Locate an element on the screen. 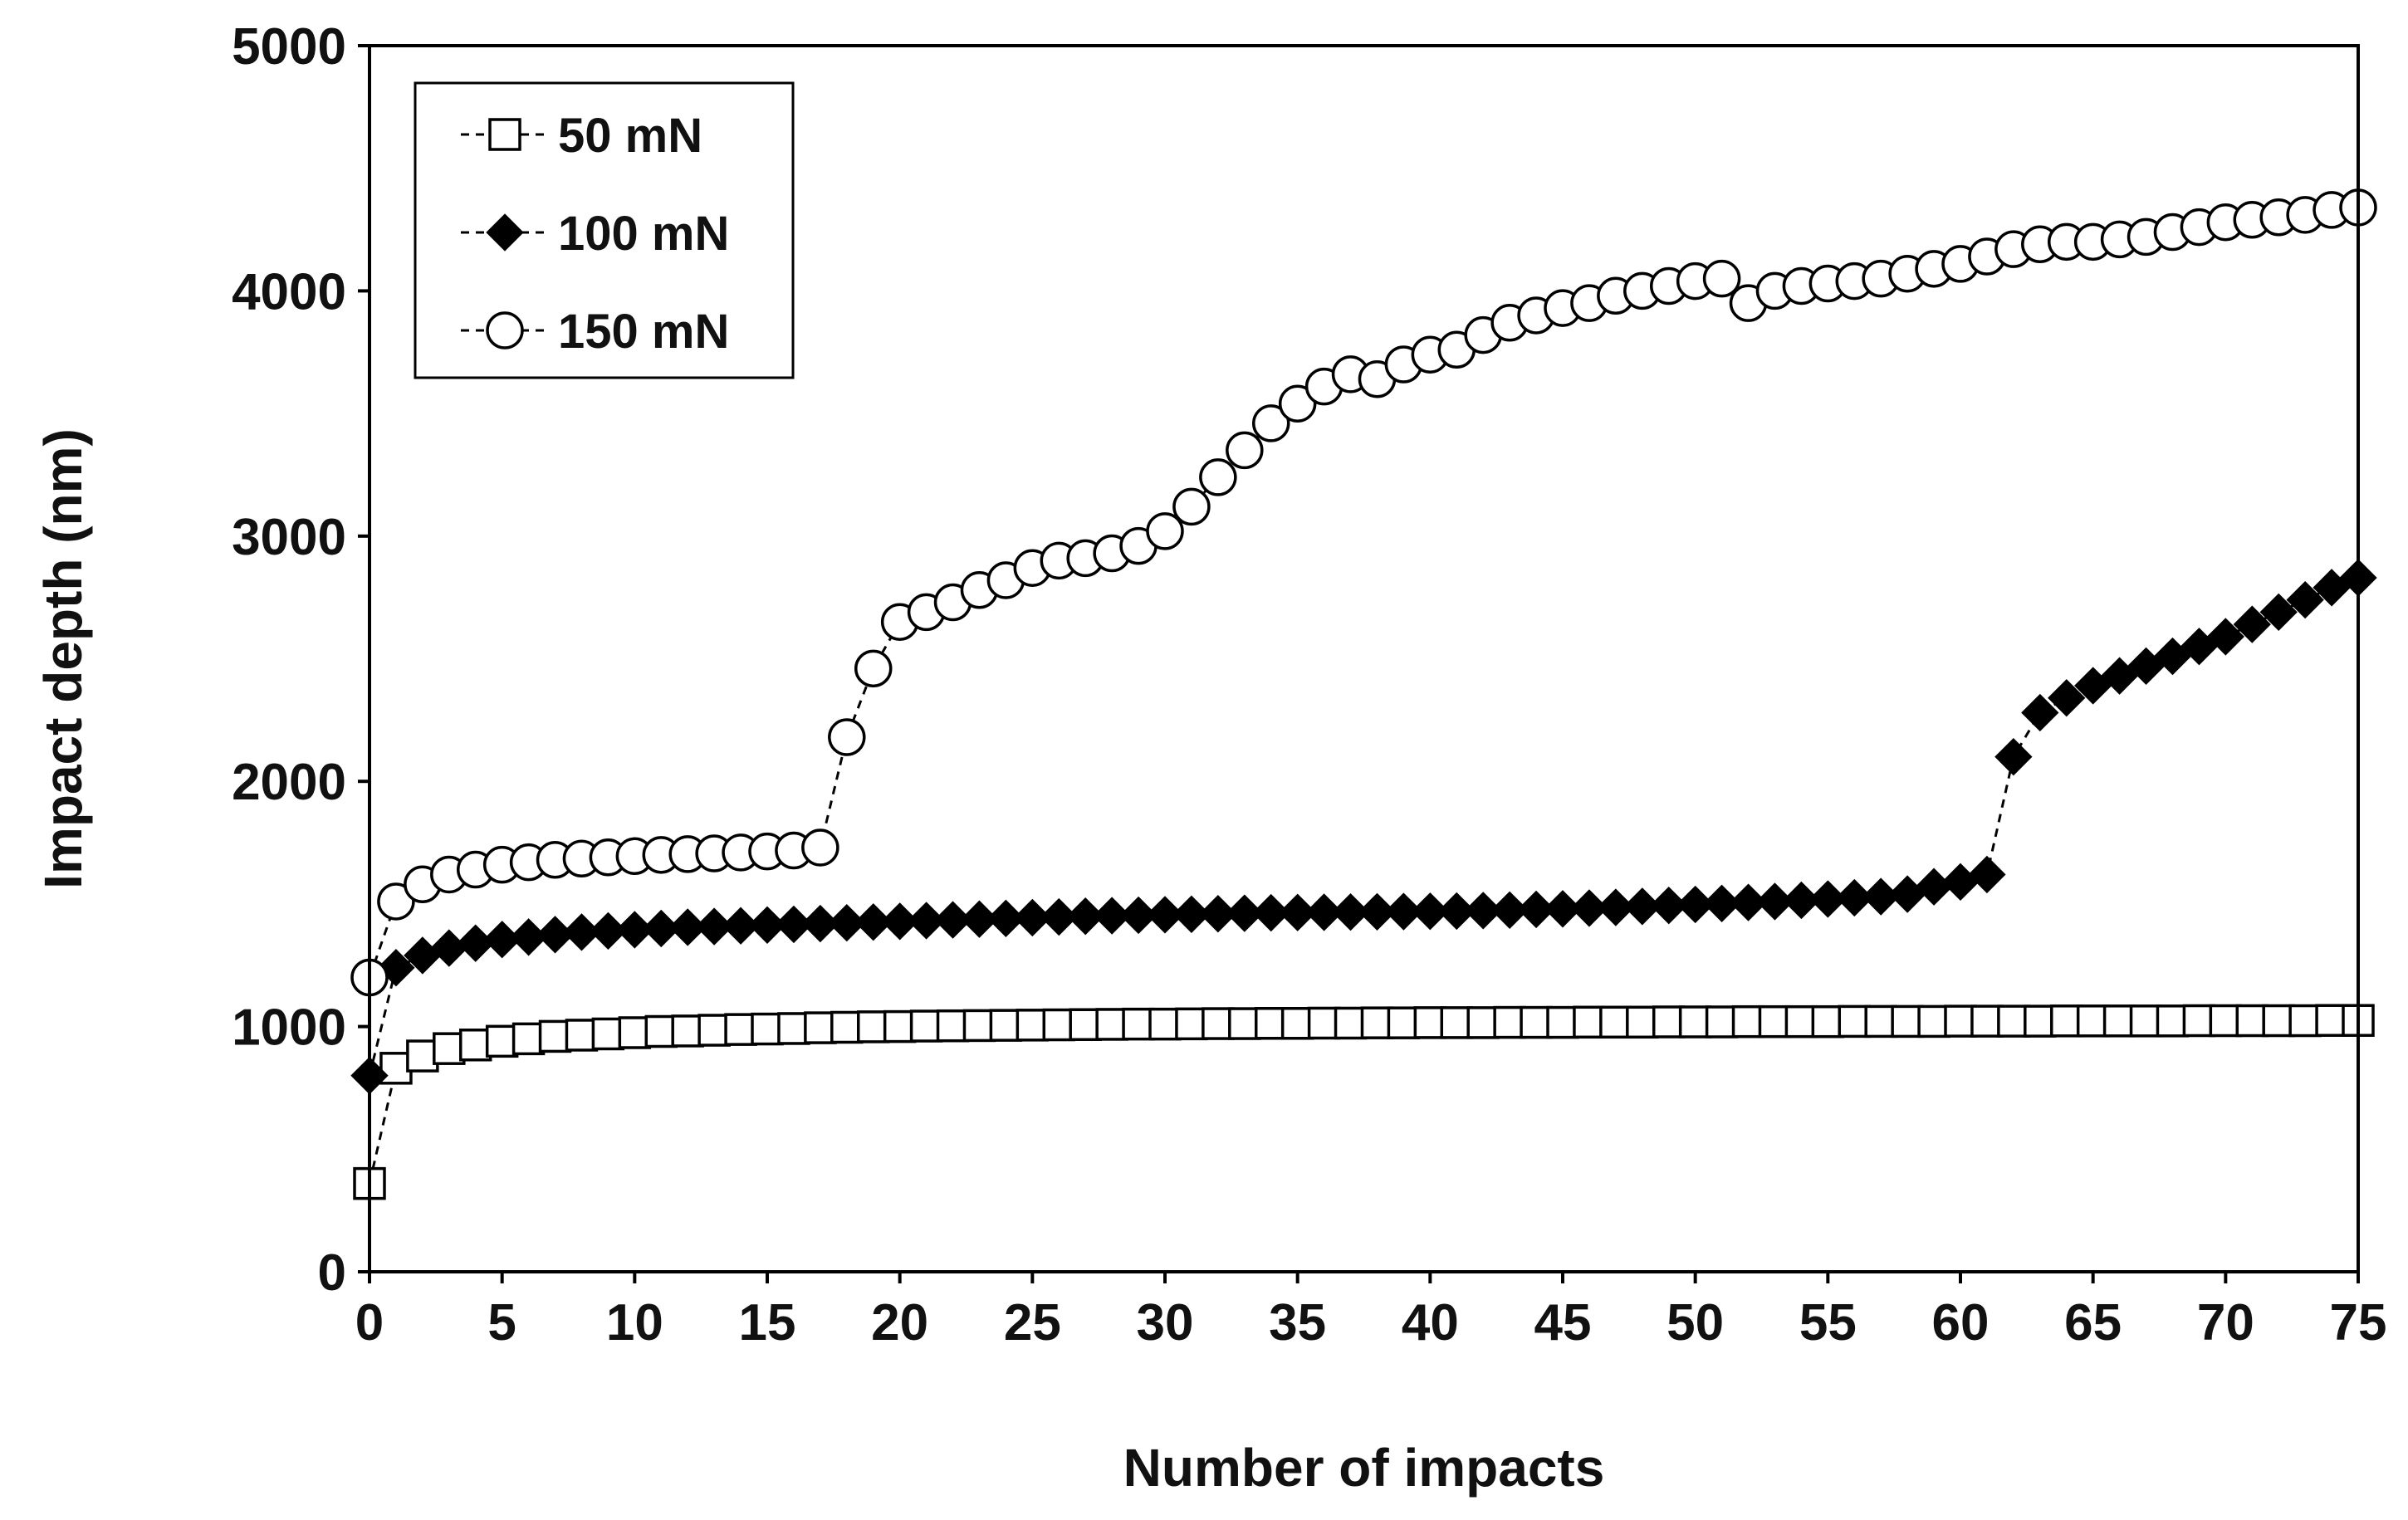 The width and height of the screenshot is (2408, 1520). x-axis-title: Number of impacts is located at coordinates (1364, 1468).